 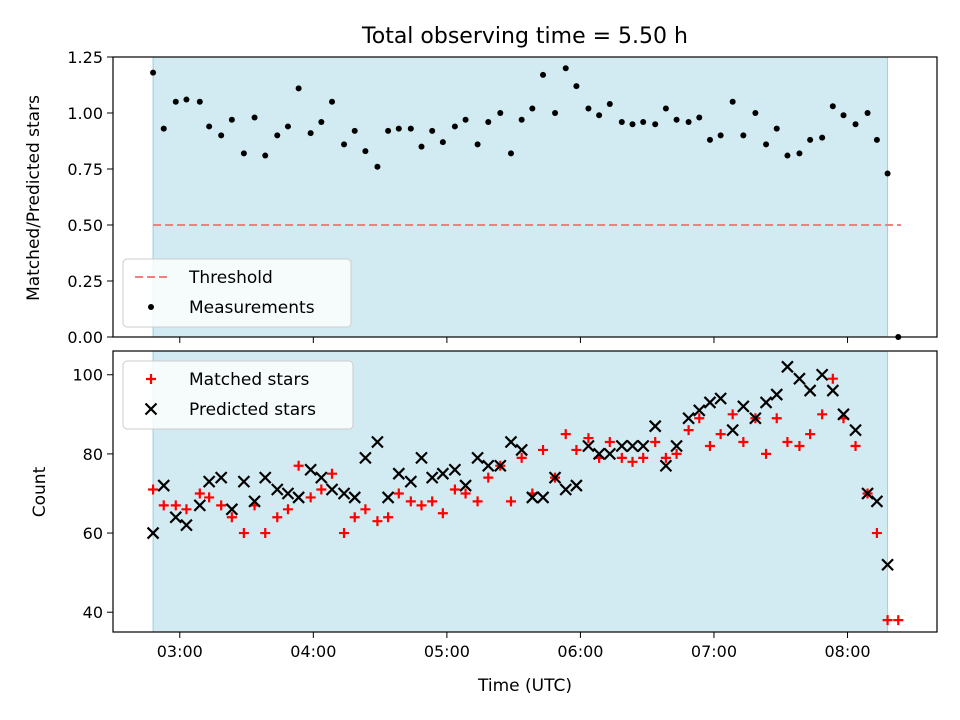 I want to click on legend-label: Threshold, so click(x=230, y=278).